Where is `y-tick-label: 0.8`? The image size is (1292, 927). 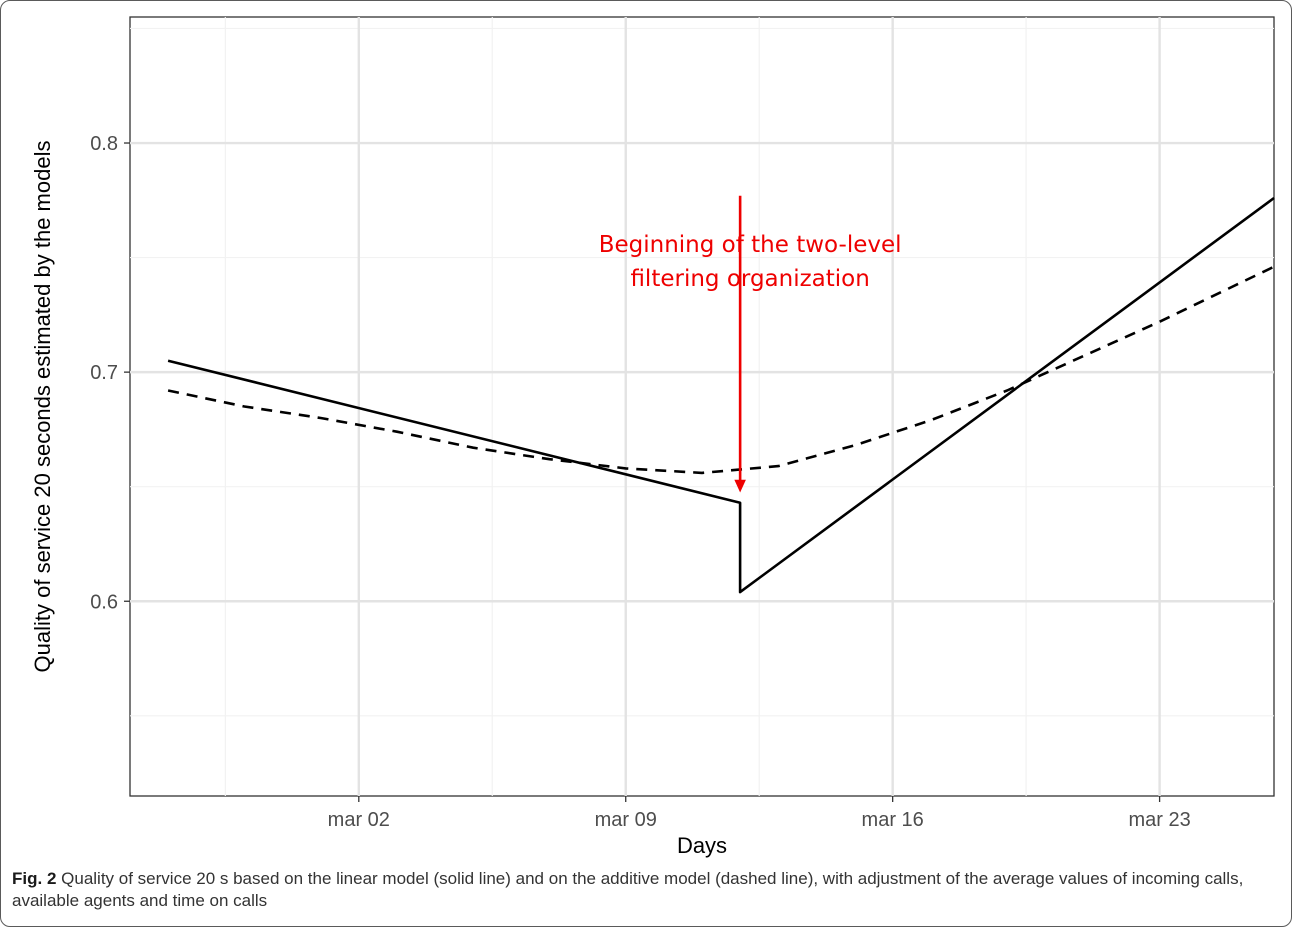
y-tick-label: 0.8 is located at coordinates (104, 144).